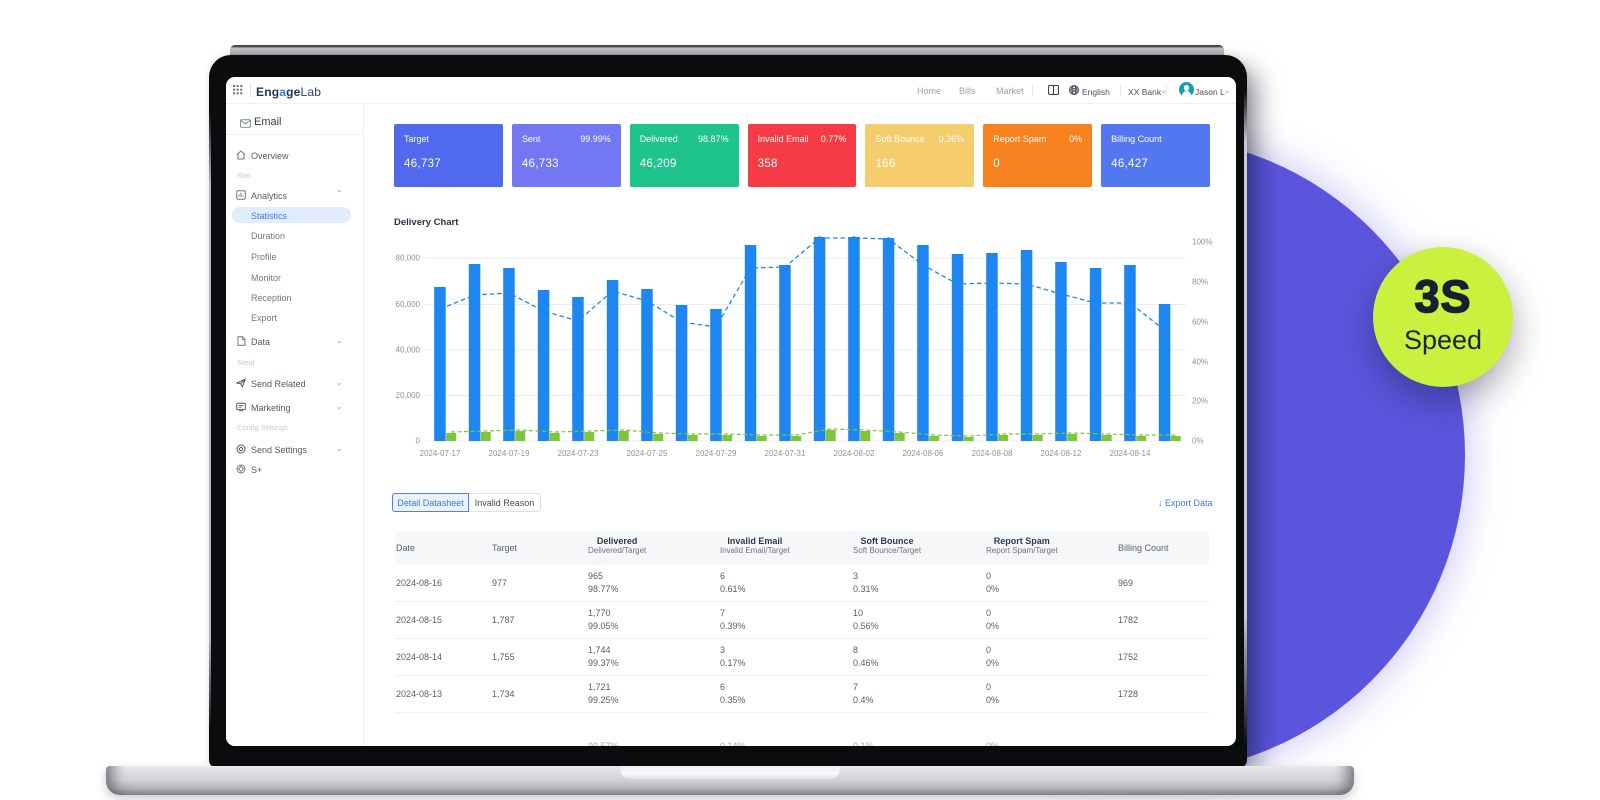 The height and width of the screenshot is (800, 1600). Describe the element at coordinates (1200, 282) in the screenshot. I see `svg-text: 80%` at that location.